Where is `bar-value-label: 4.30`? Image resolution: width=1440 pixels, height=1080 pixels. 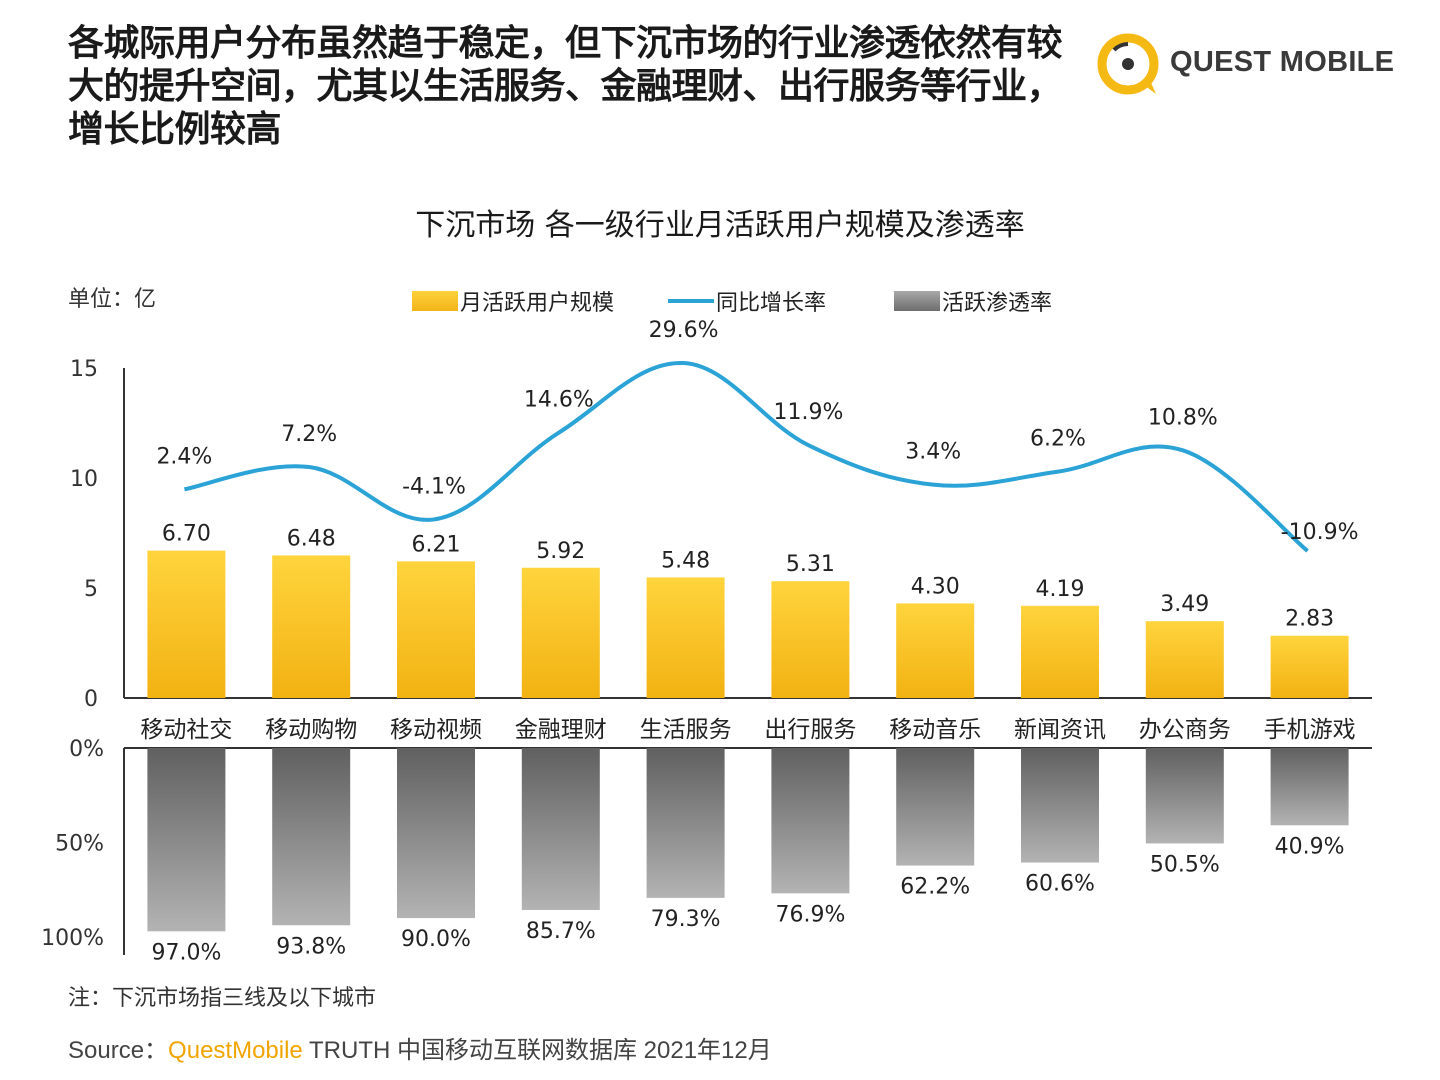
bar-value-label: 4.30 is located at coordinates (935, 586).